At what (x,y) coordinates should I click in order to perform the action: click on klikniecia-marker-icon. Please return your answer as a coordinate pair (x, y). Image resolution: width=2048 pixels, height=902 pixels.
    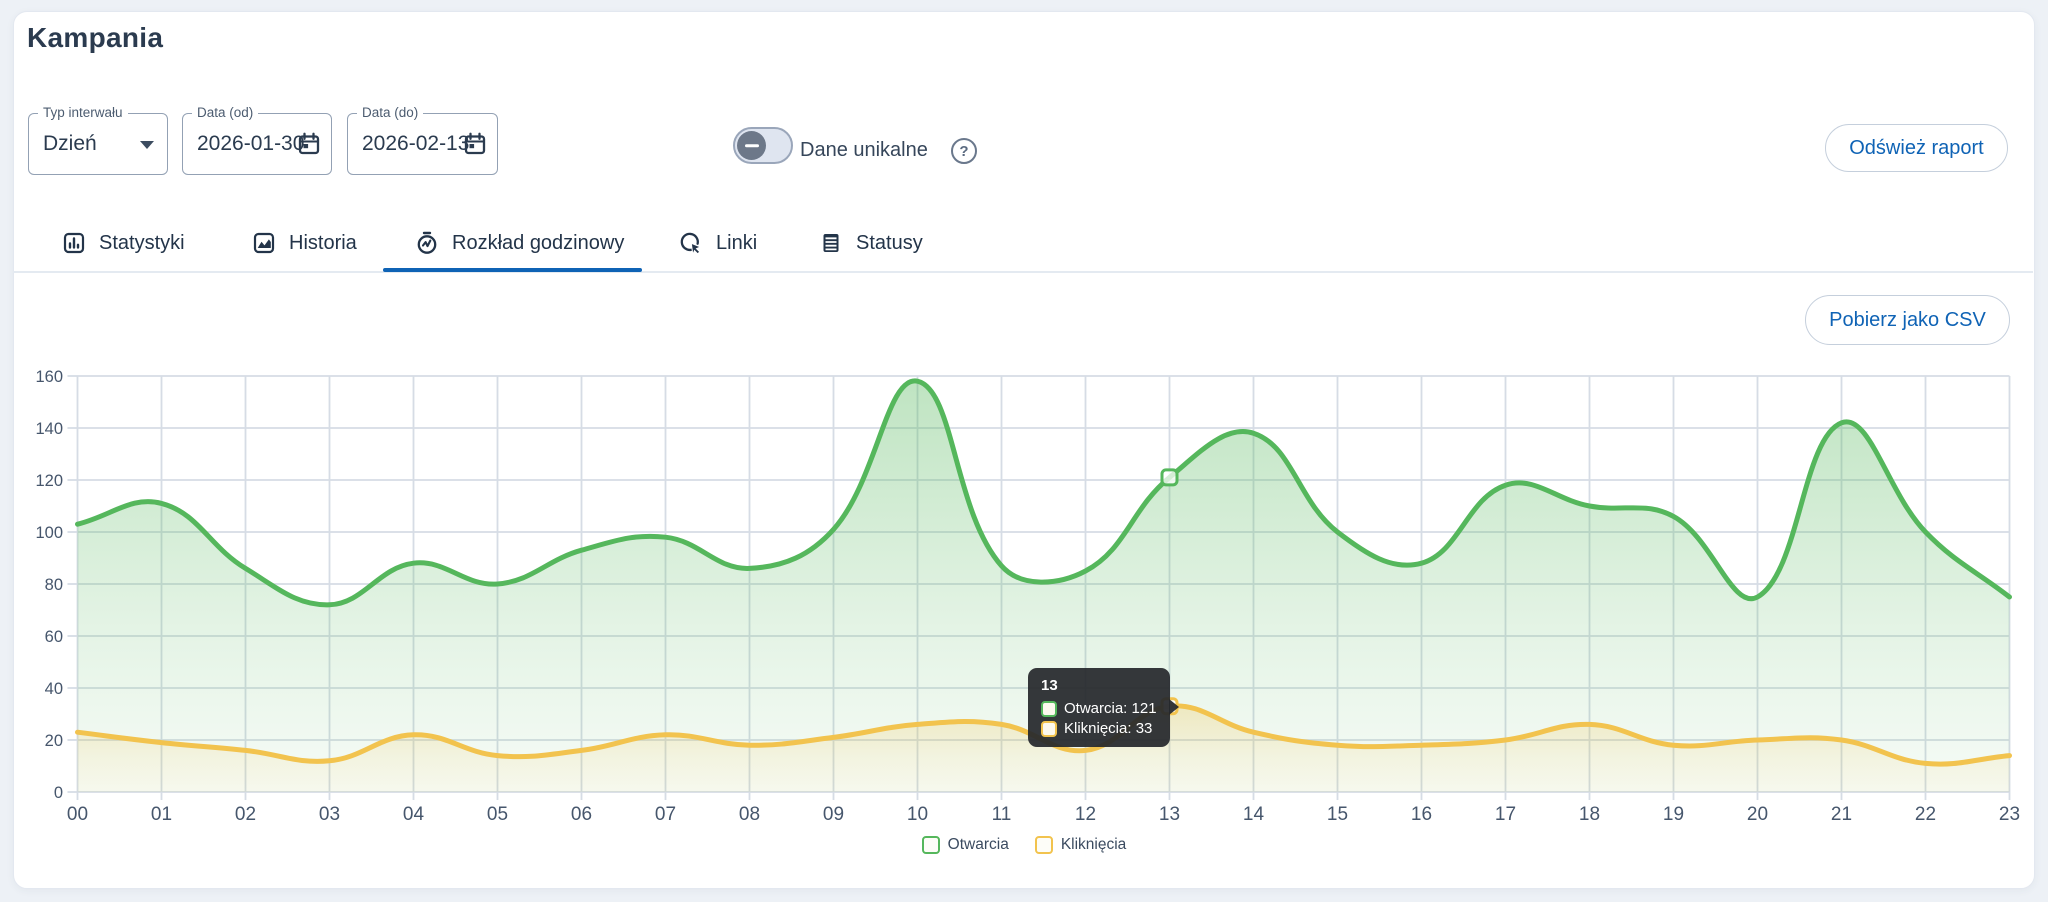
    Looking at the image, I should click on (1049, 728).